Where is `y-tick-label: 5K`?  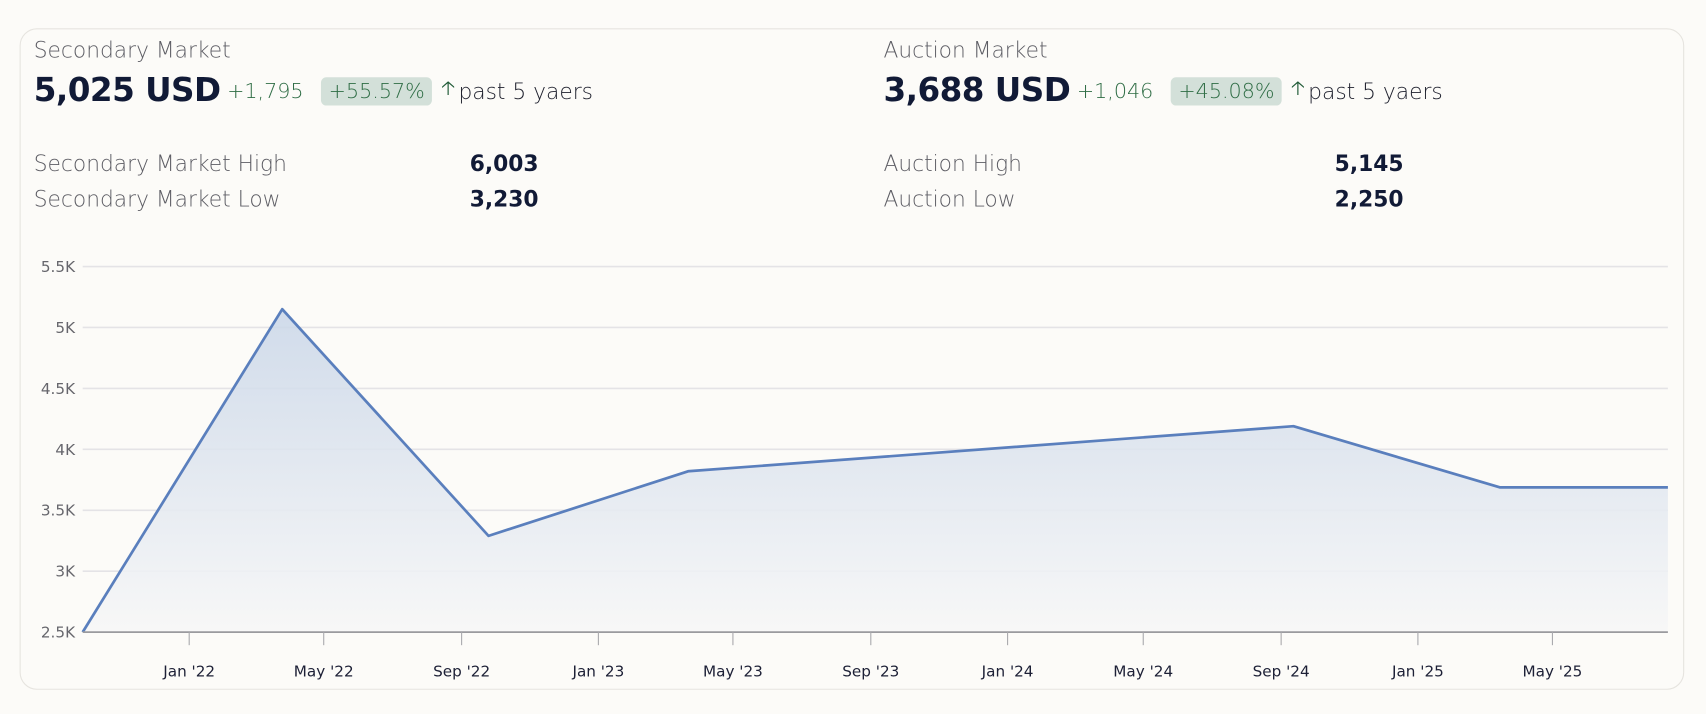 y-tick-label: 5K is located at coordinates (65, 328).